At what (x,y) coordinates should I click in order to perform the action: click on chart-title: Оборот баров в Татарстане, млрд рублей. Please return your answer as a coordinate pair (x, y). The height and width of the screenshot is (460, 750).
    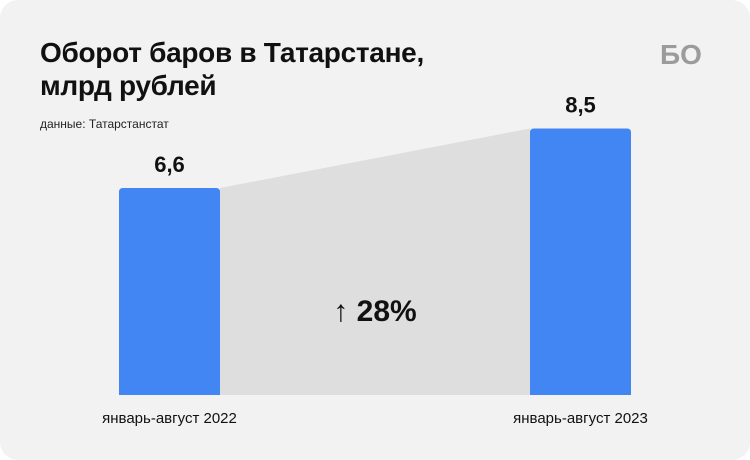
    Looking at the image, I should click on (320, 69).